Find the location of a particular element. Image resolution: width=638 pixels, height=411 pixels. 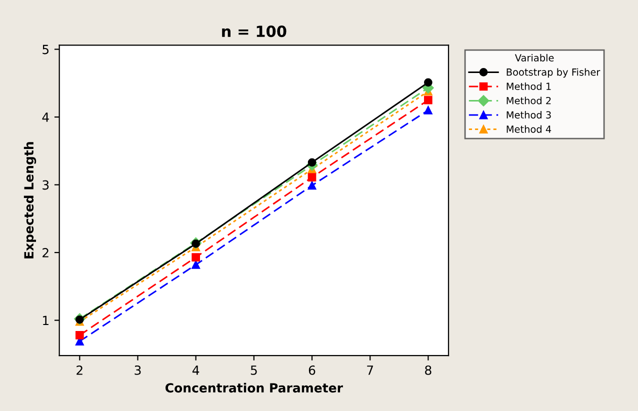

y-tick-label: 4 is located at coordinates (45, 117).